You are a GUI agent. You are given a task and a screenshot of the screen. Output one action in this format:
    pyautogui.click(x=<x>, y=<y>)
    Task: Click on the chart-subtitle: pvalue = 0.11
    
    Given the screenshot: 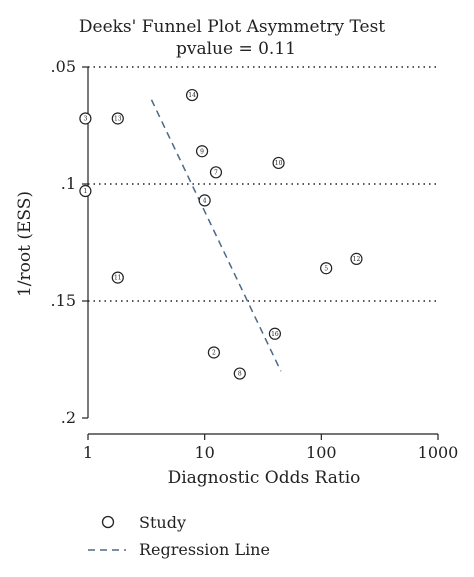 What is the action you would take?
    pyautogui.click(x=236, y=49)
    